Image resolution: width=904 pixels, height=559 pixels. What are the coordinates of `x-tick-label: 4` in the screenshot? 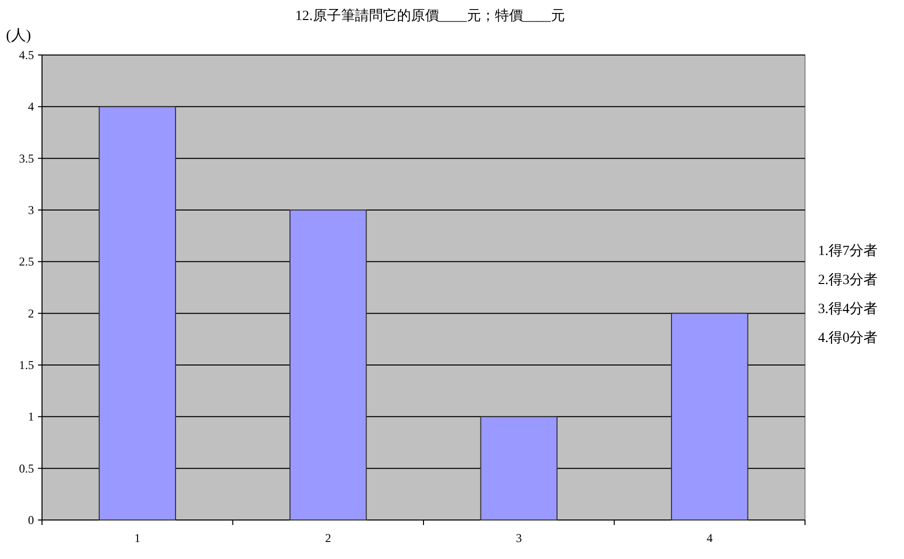 It's located at (709, 538).